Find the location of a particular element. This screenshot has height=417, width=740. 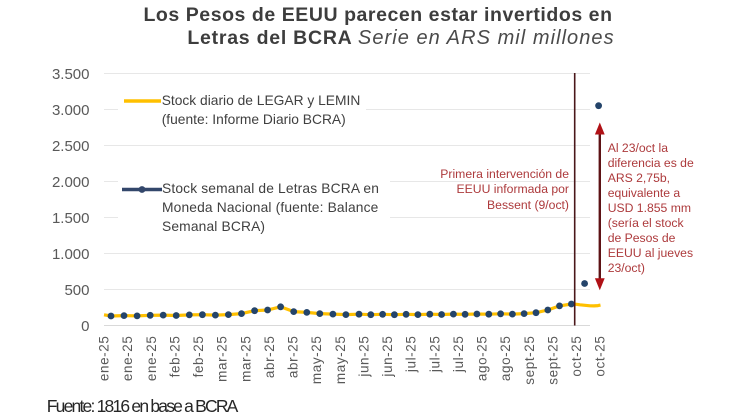

svg-text: 2.500 is located at coordinates (71, 146).